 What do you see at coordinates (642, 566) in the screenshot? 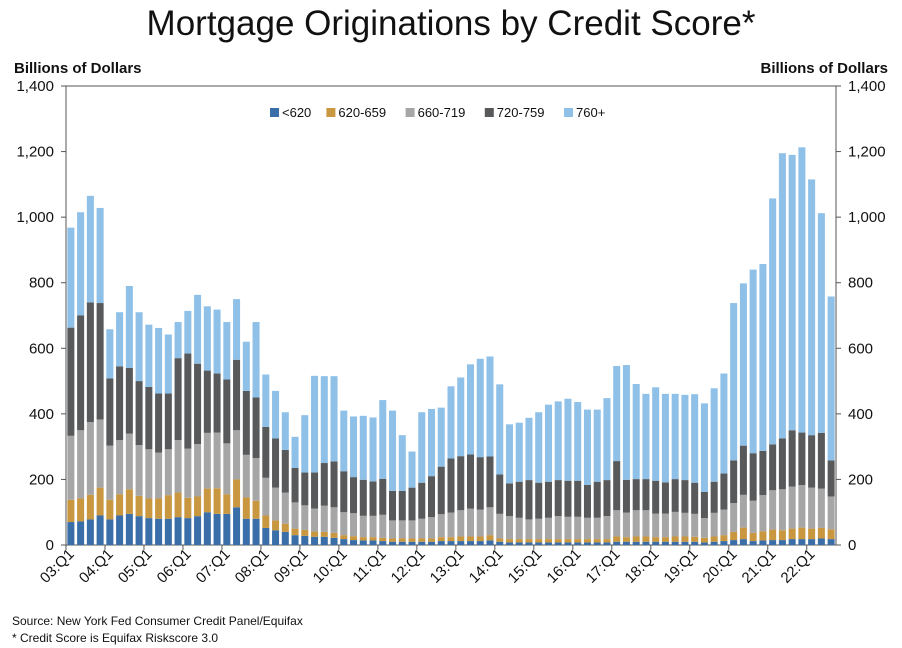
I see `x-tick-label: 18:Q1` at bounding box center [642, 566].